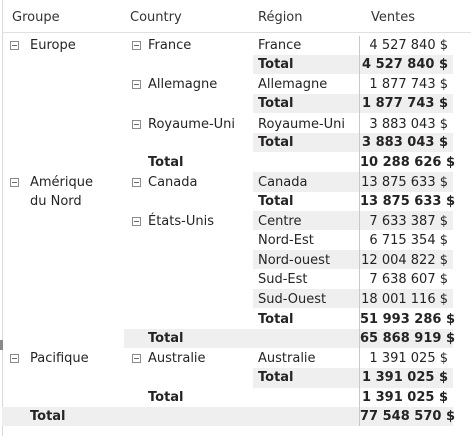 The image size is (473, 436). I want to click on region-value: 7 633 387 $, so click(408, 221).